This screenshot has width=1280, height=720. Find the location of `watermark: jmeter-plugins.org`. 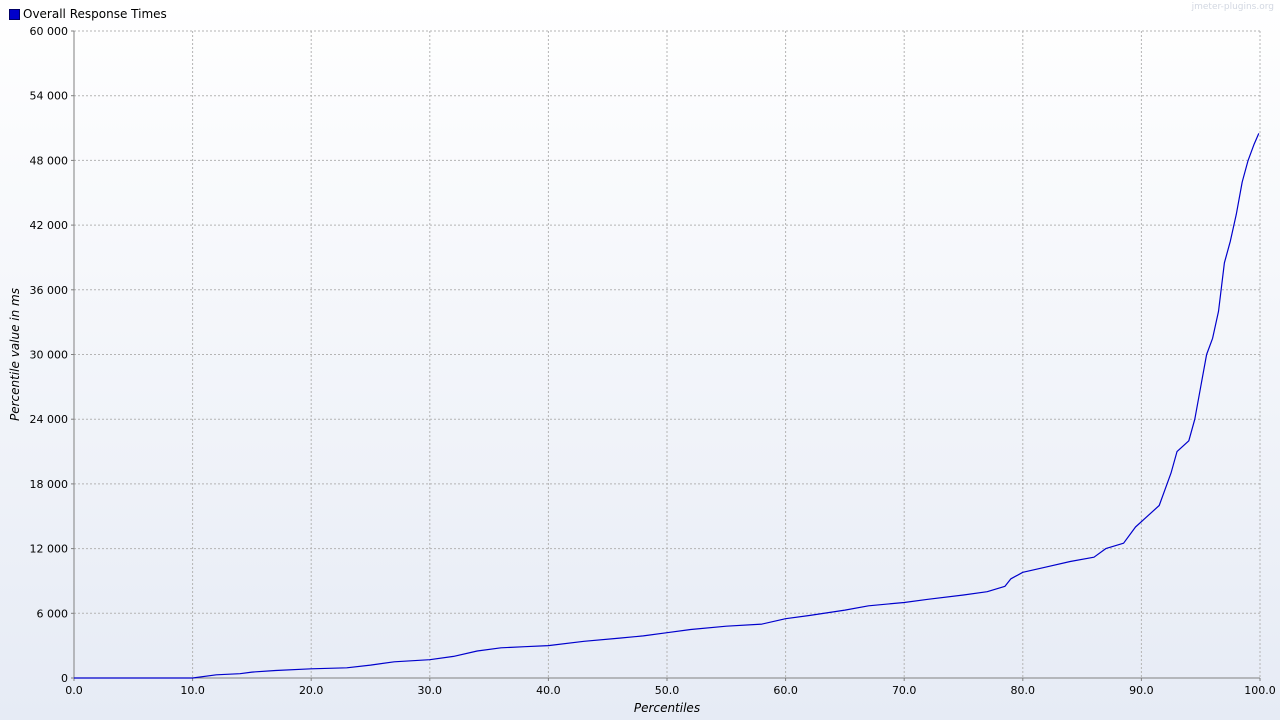

watermark: jmeter-plugins.org is located at coordinates (1232, 7).